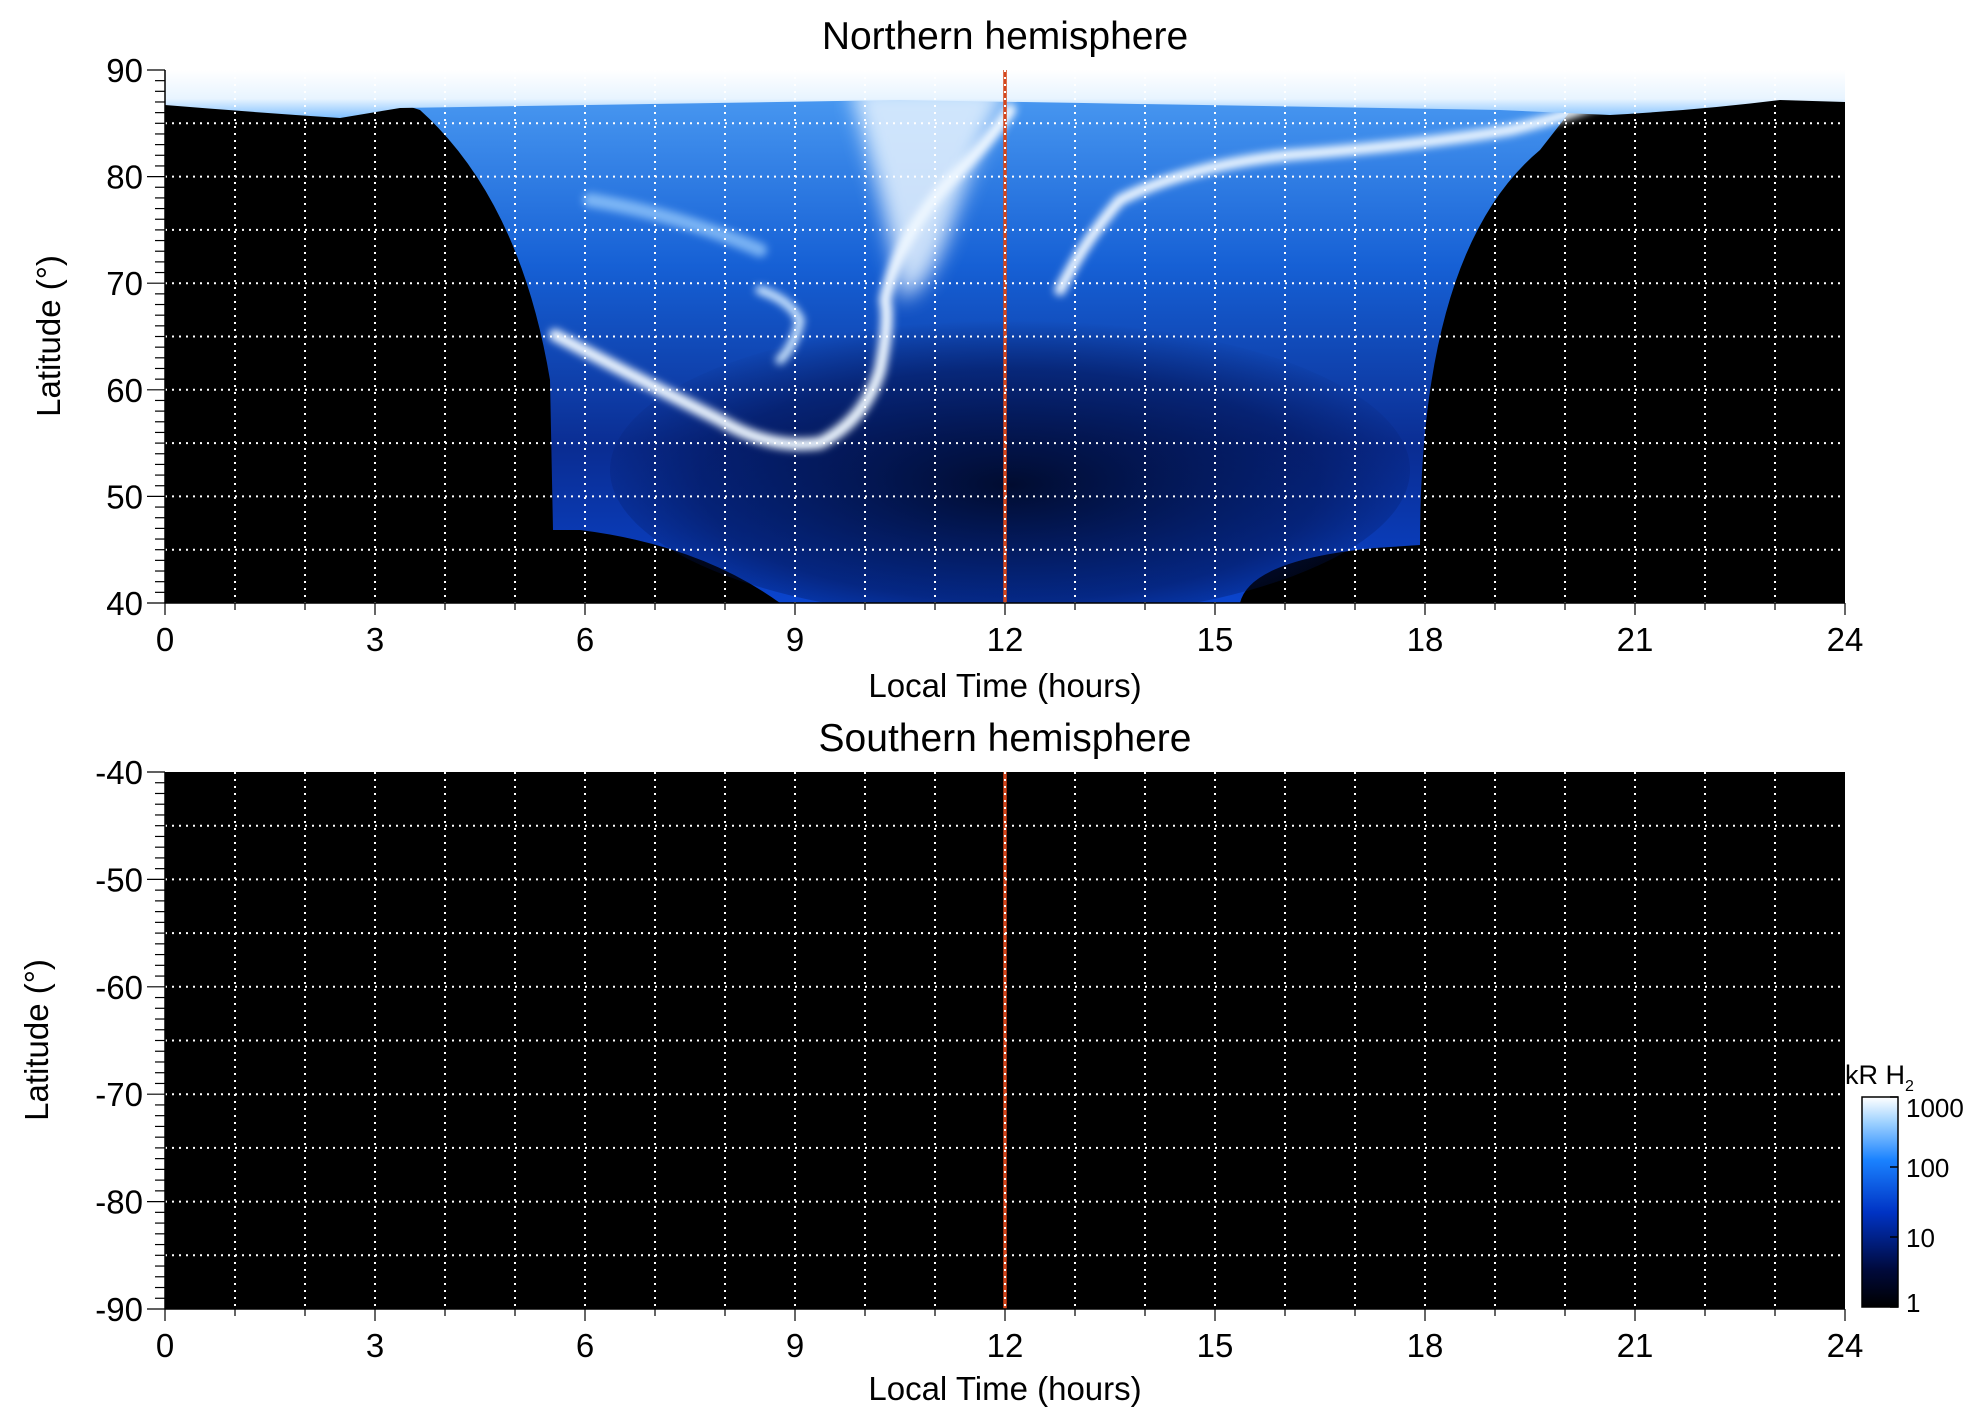  What do you see at coordinates (1920, 1238) in the screenshot?
I see `colorbar-tick-label: 10` at bounding box center [1920, 1238].